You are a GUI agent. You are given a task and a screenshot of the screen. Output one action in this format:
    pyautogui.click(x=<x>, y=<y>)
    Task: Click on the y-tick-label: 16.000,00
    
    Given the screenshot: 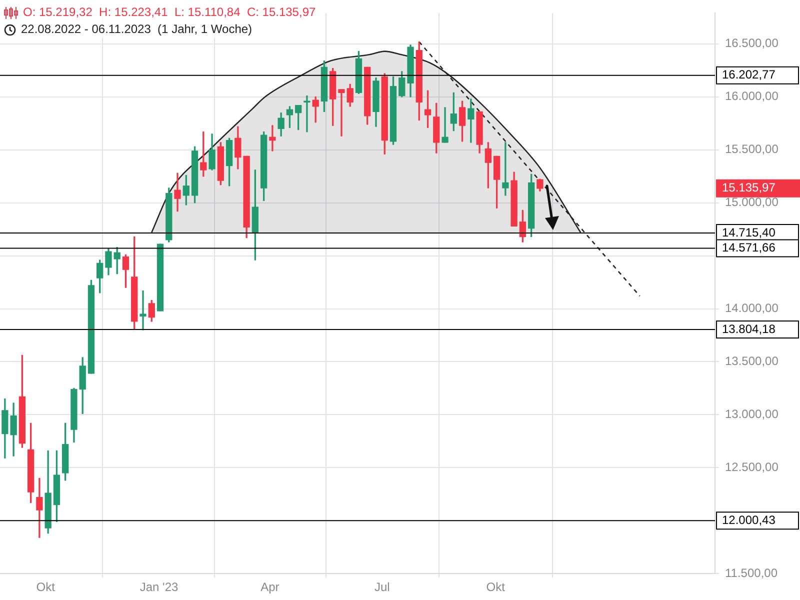 What is the action you would take?
    pyautogui.click(x=752, y=96)
    